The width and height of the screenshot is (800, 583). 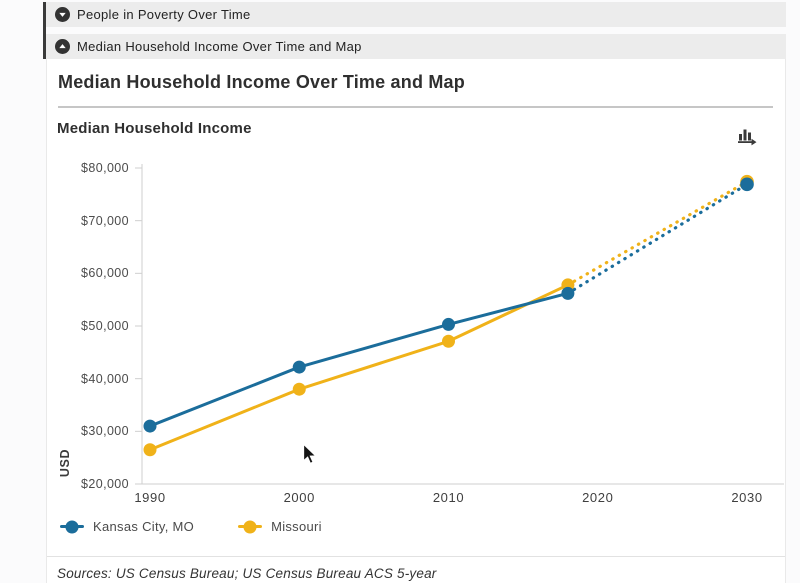 I want to click on chart-legend: Kansas City, MO Missouri, so click(x=191, y=526).